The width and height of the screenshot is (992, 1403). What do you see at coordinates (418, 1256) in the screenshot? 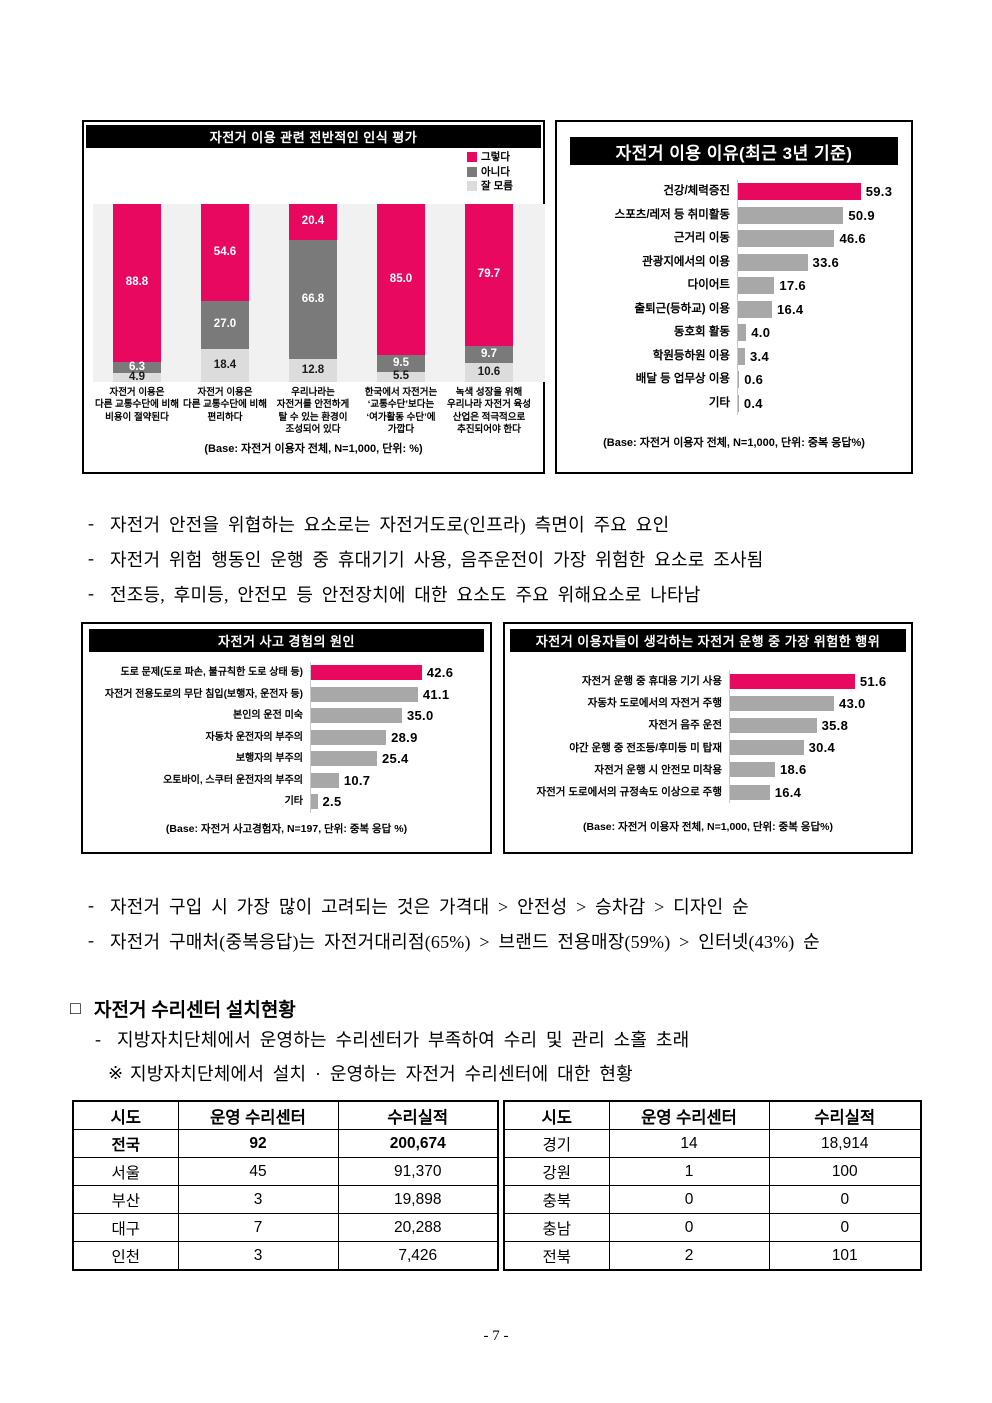
I see `table-cell: 7,426` at bounding box center [418, 1256].